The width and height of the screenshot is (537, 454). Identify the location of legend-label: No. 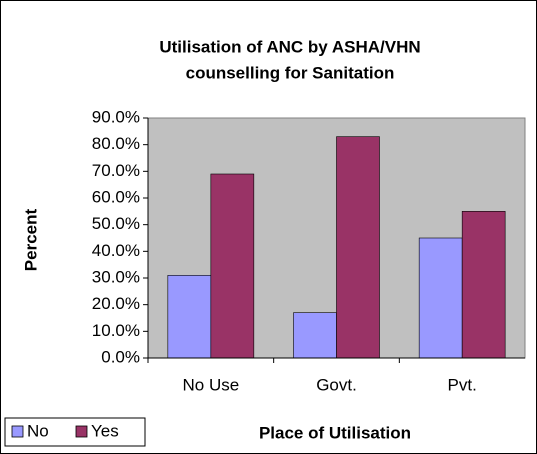
(38, 430).